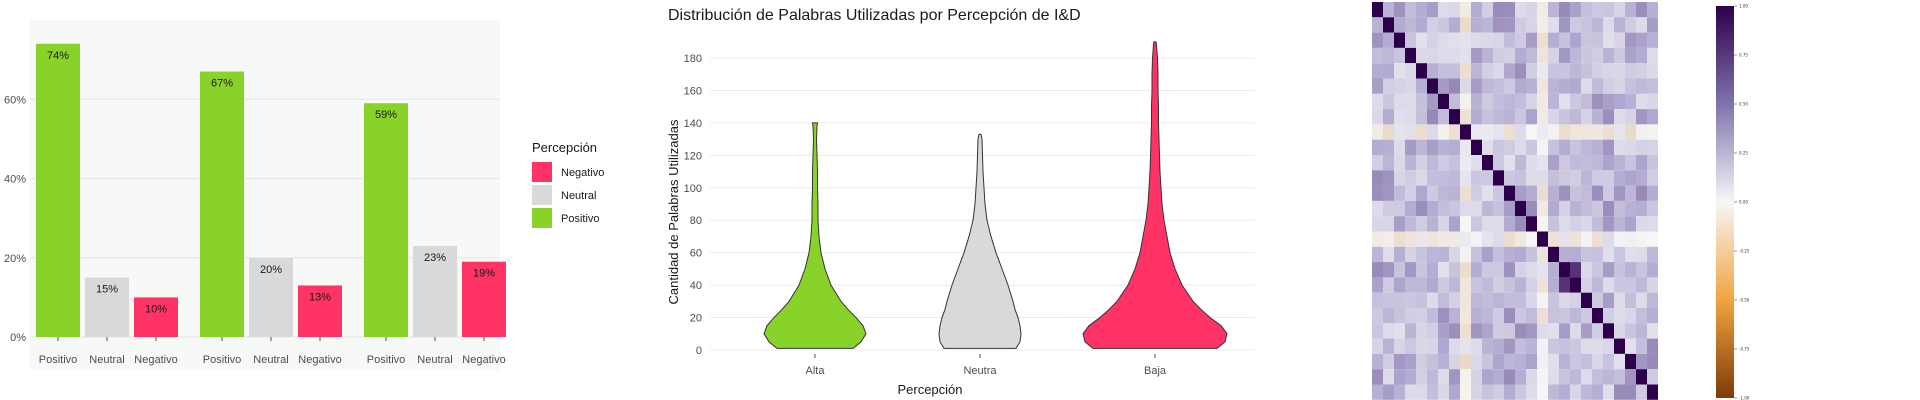 The height and width of the screenshot is (400, 1920). I want to click on violin-y-tick-labels: 0 20 40 60 80 100 120 140 160 180, so click(693, 205).